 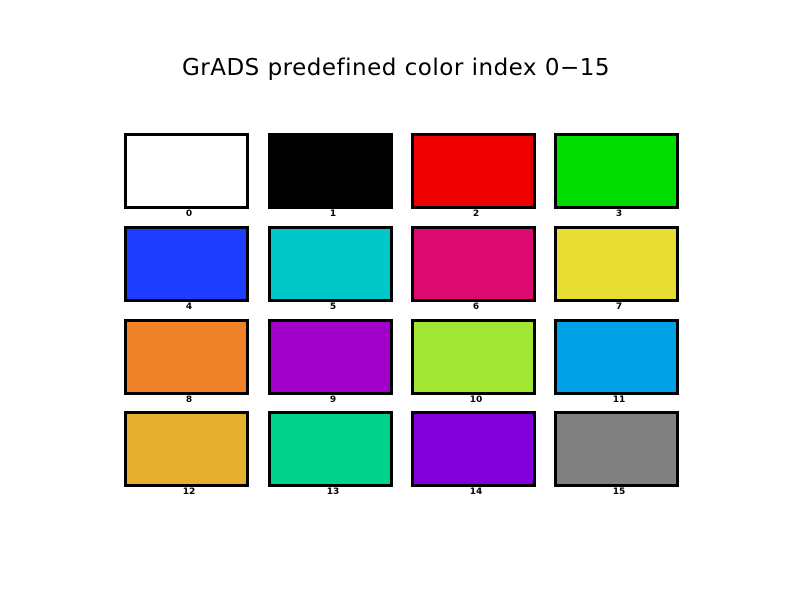 I want to click on swatch-label: 12, so click(x=189, y=492).